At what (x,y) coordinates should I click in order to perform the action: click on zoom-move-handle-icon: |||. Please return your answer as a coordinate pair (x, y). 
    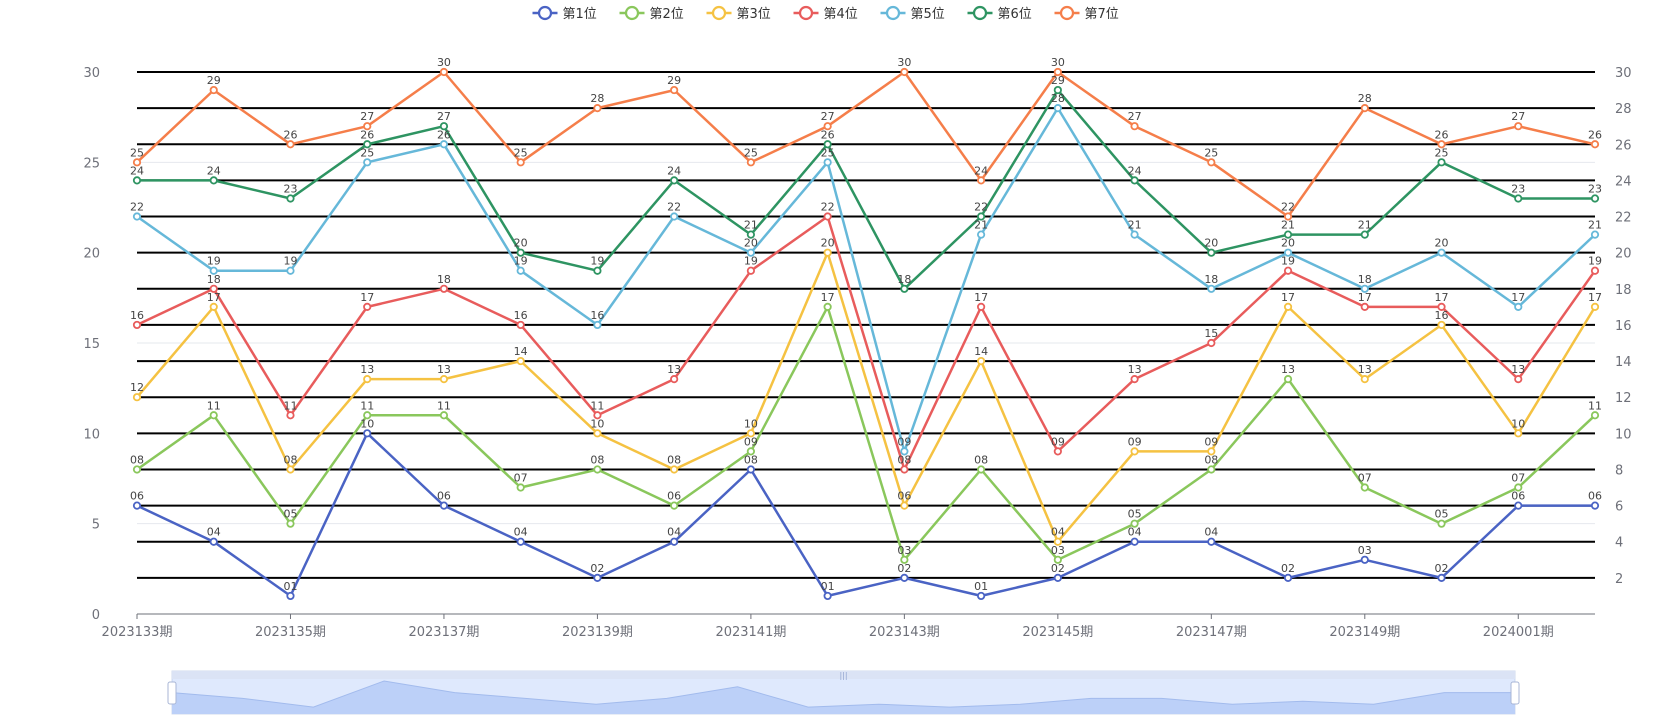
    Looking at the image, I should click on (843, 675).